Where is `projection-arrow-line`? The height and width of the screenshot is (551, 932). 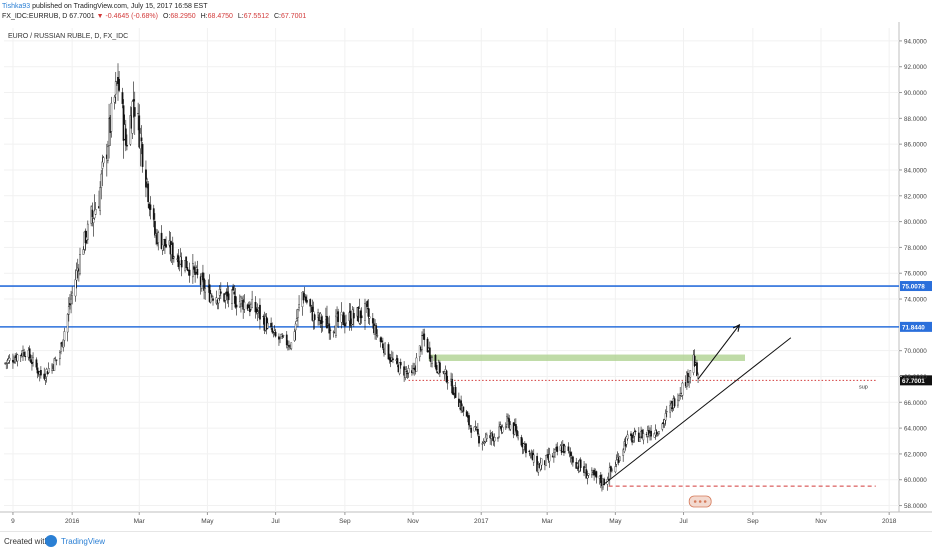
projection-arrow-line is located at coordinates (718, 352).